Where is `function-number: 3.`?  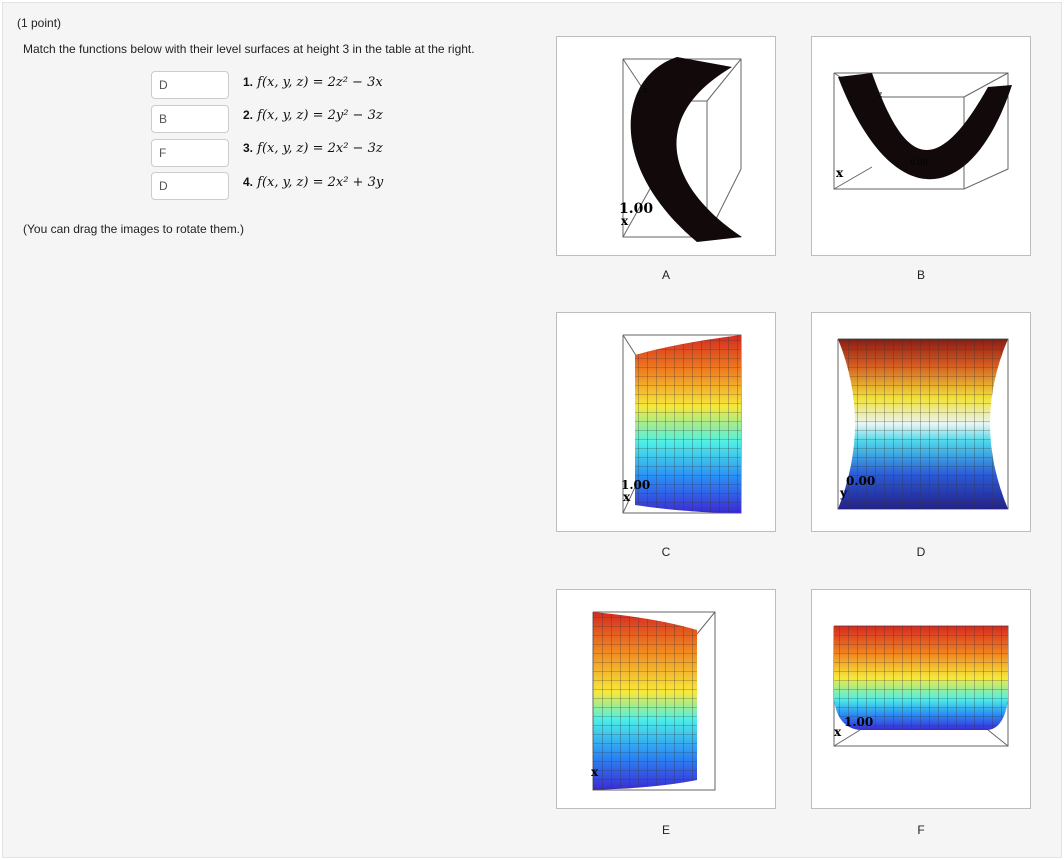
function-number: 3. is located at coordinates (248, 148).